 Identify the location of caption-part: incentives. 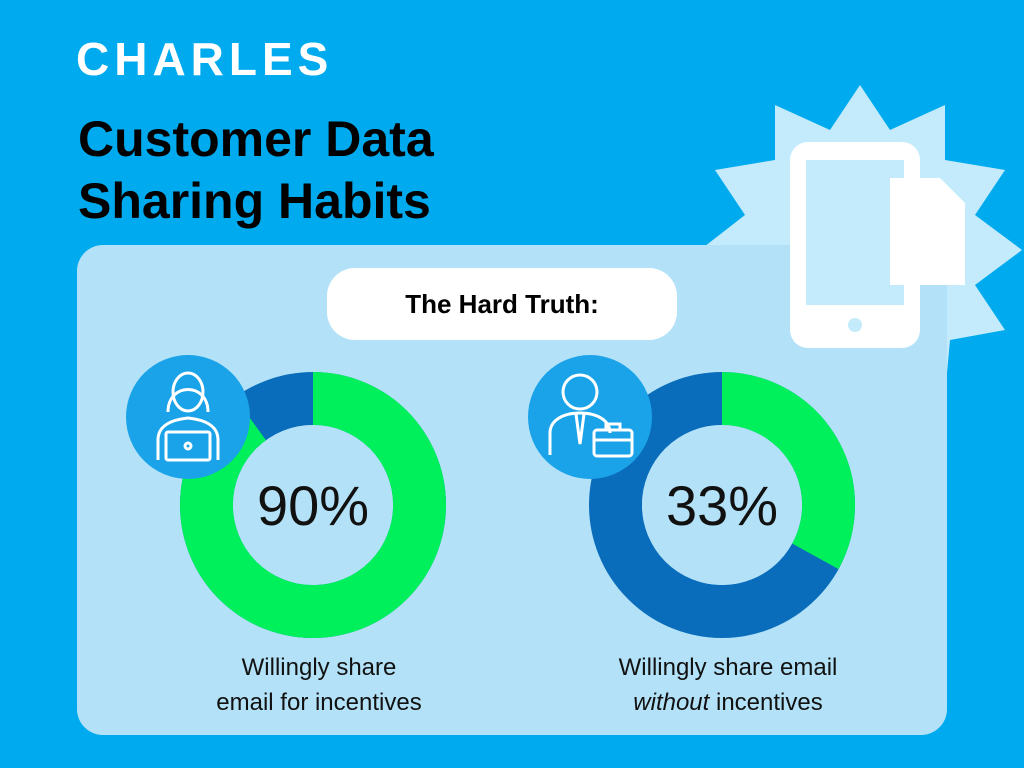
(765, 702).